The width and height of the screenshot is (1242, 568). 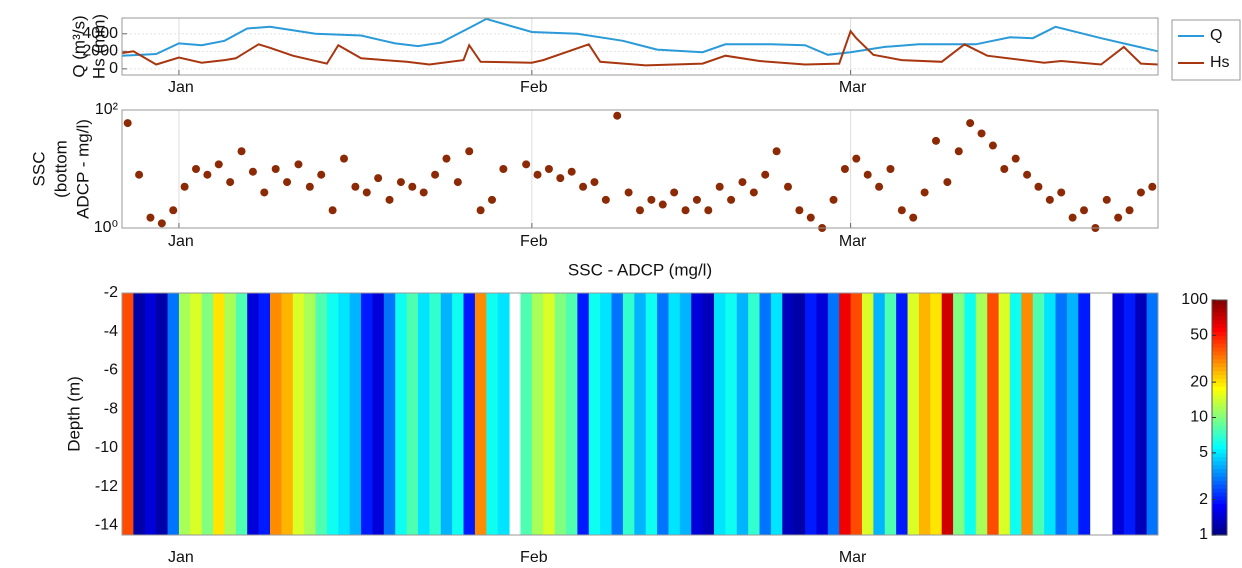 I want to click on y-tick-label: -4, so click(x=111, y=331).